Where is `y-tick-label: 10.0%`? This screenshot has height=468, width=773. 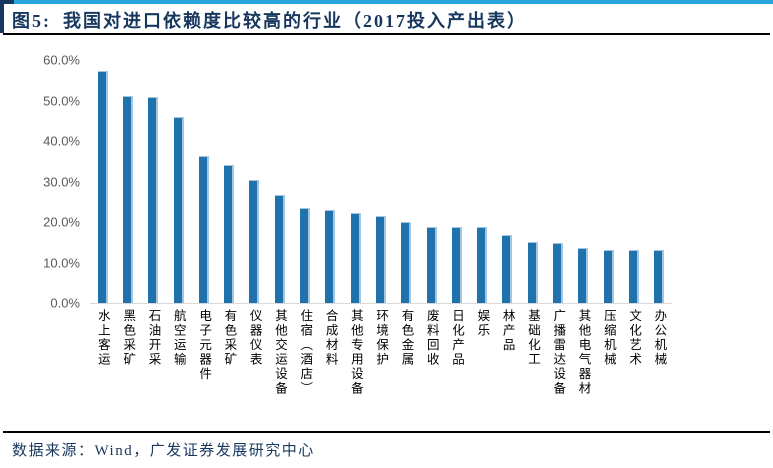
y-tick-label: 10.0% is located at coordinates (61, 262).